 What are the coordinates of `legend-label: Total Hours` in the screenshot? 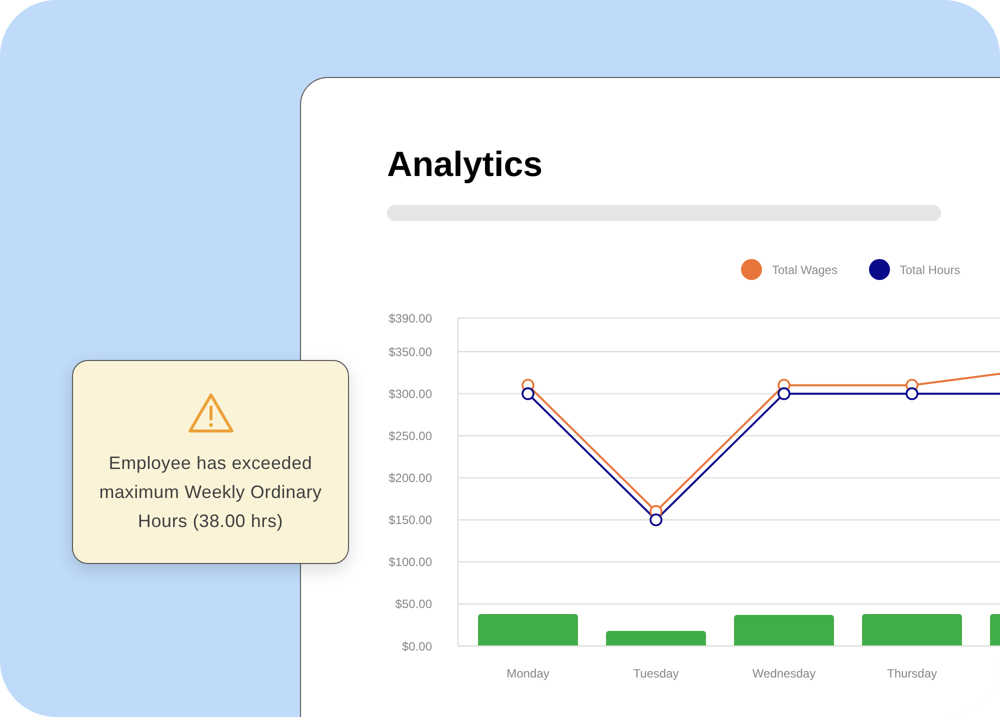 It's located at (930, 269).